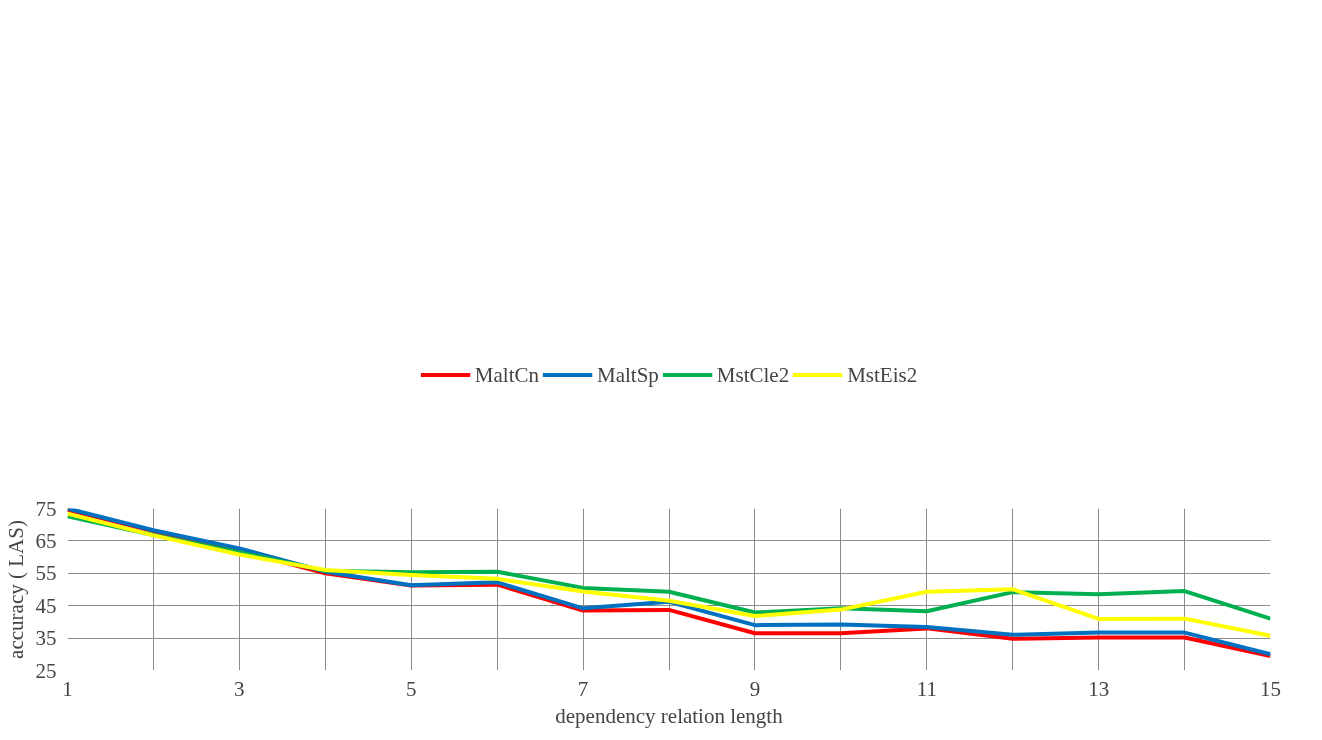 This screenshot has height=740, width=1322. I want to click on legend-label: MstEis2, so click(882, 375).